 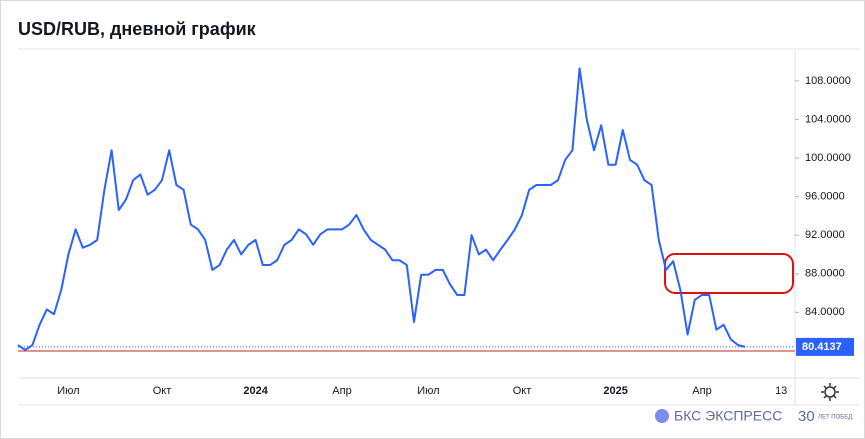 I want to click on x-tick-label: 13, so click(x=781, y=391).